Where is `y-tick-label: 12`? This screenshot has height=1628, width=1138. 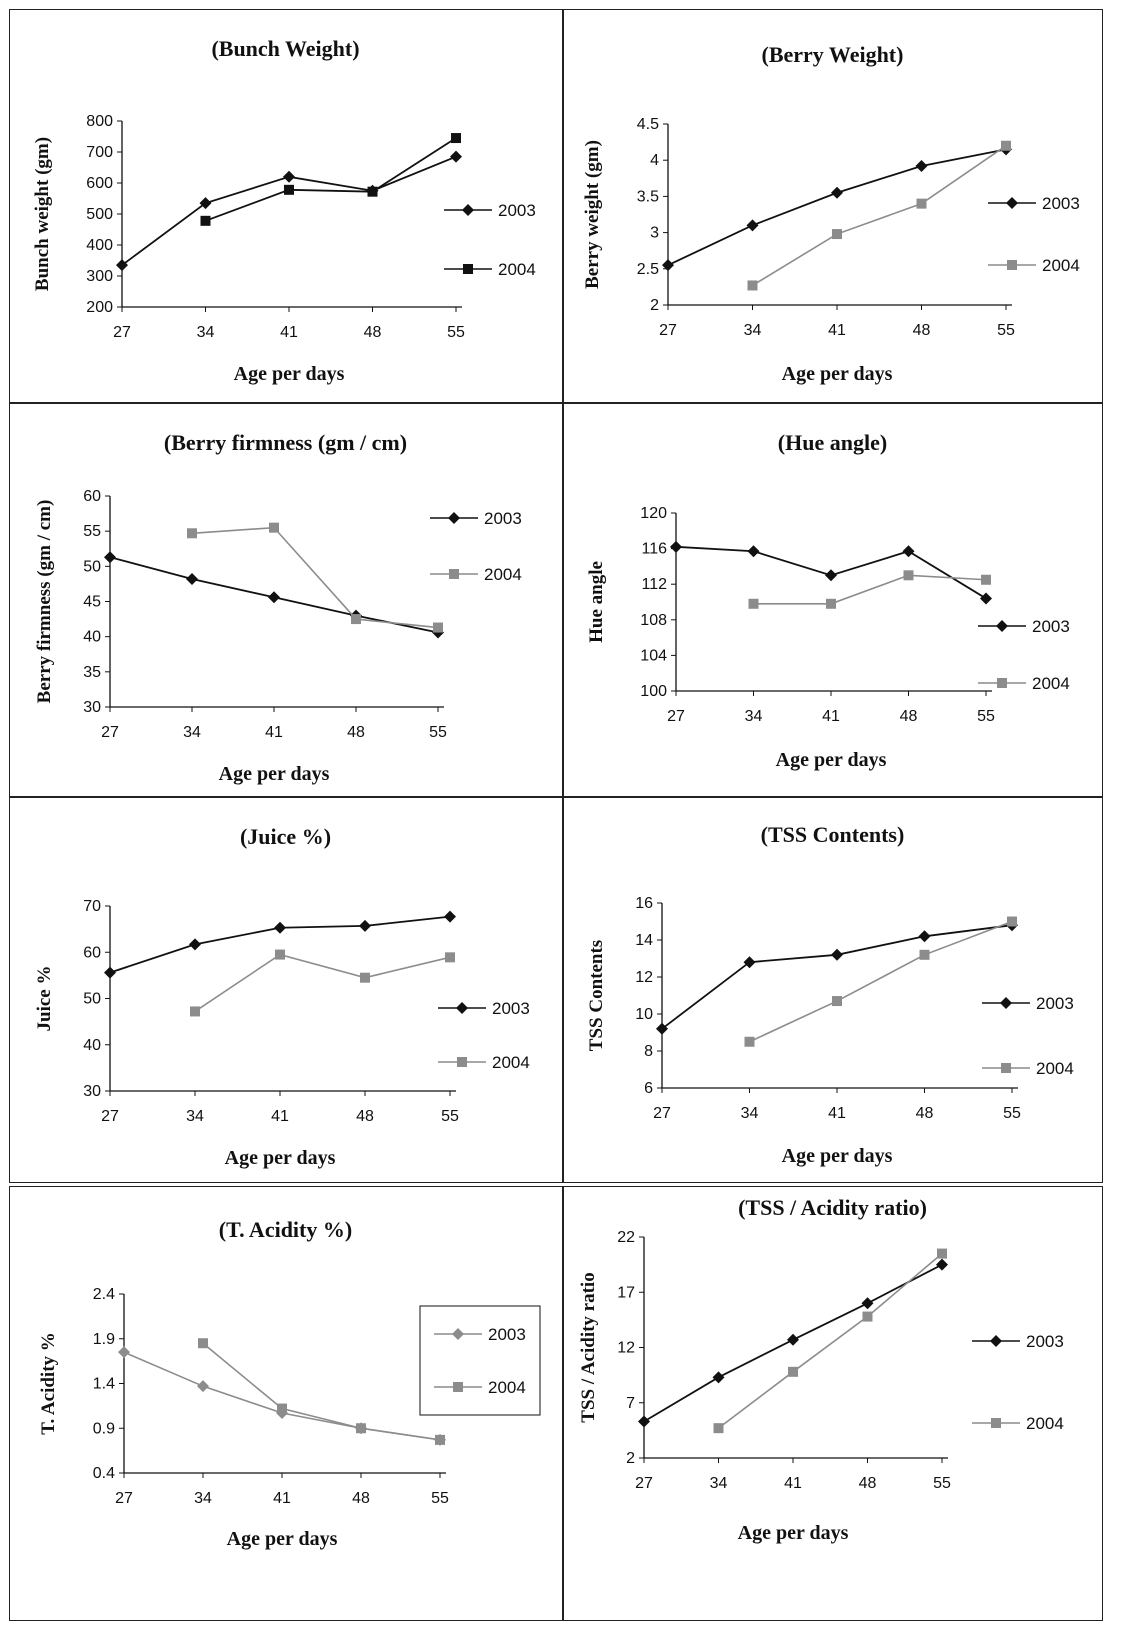 y-tick-label: 12 is located at coordinates (626, 1348).